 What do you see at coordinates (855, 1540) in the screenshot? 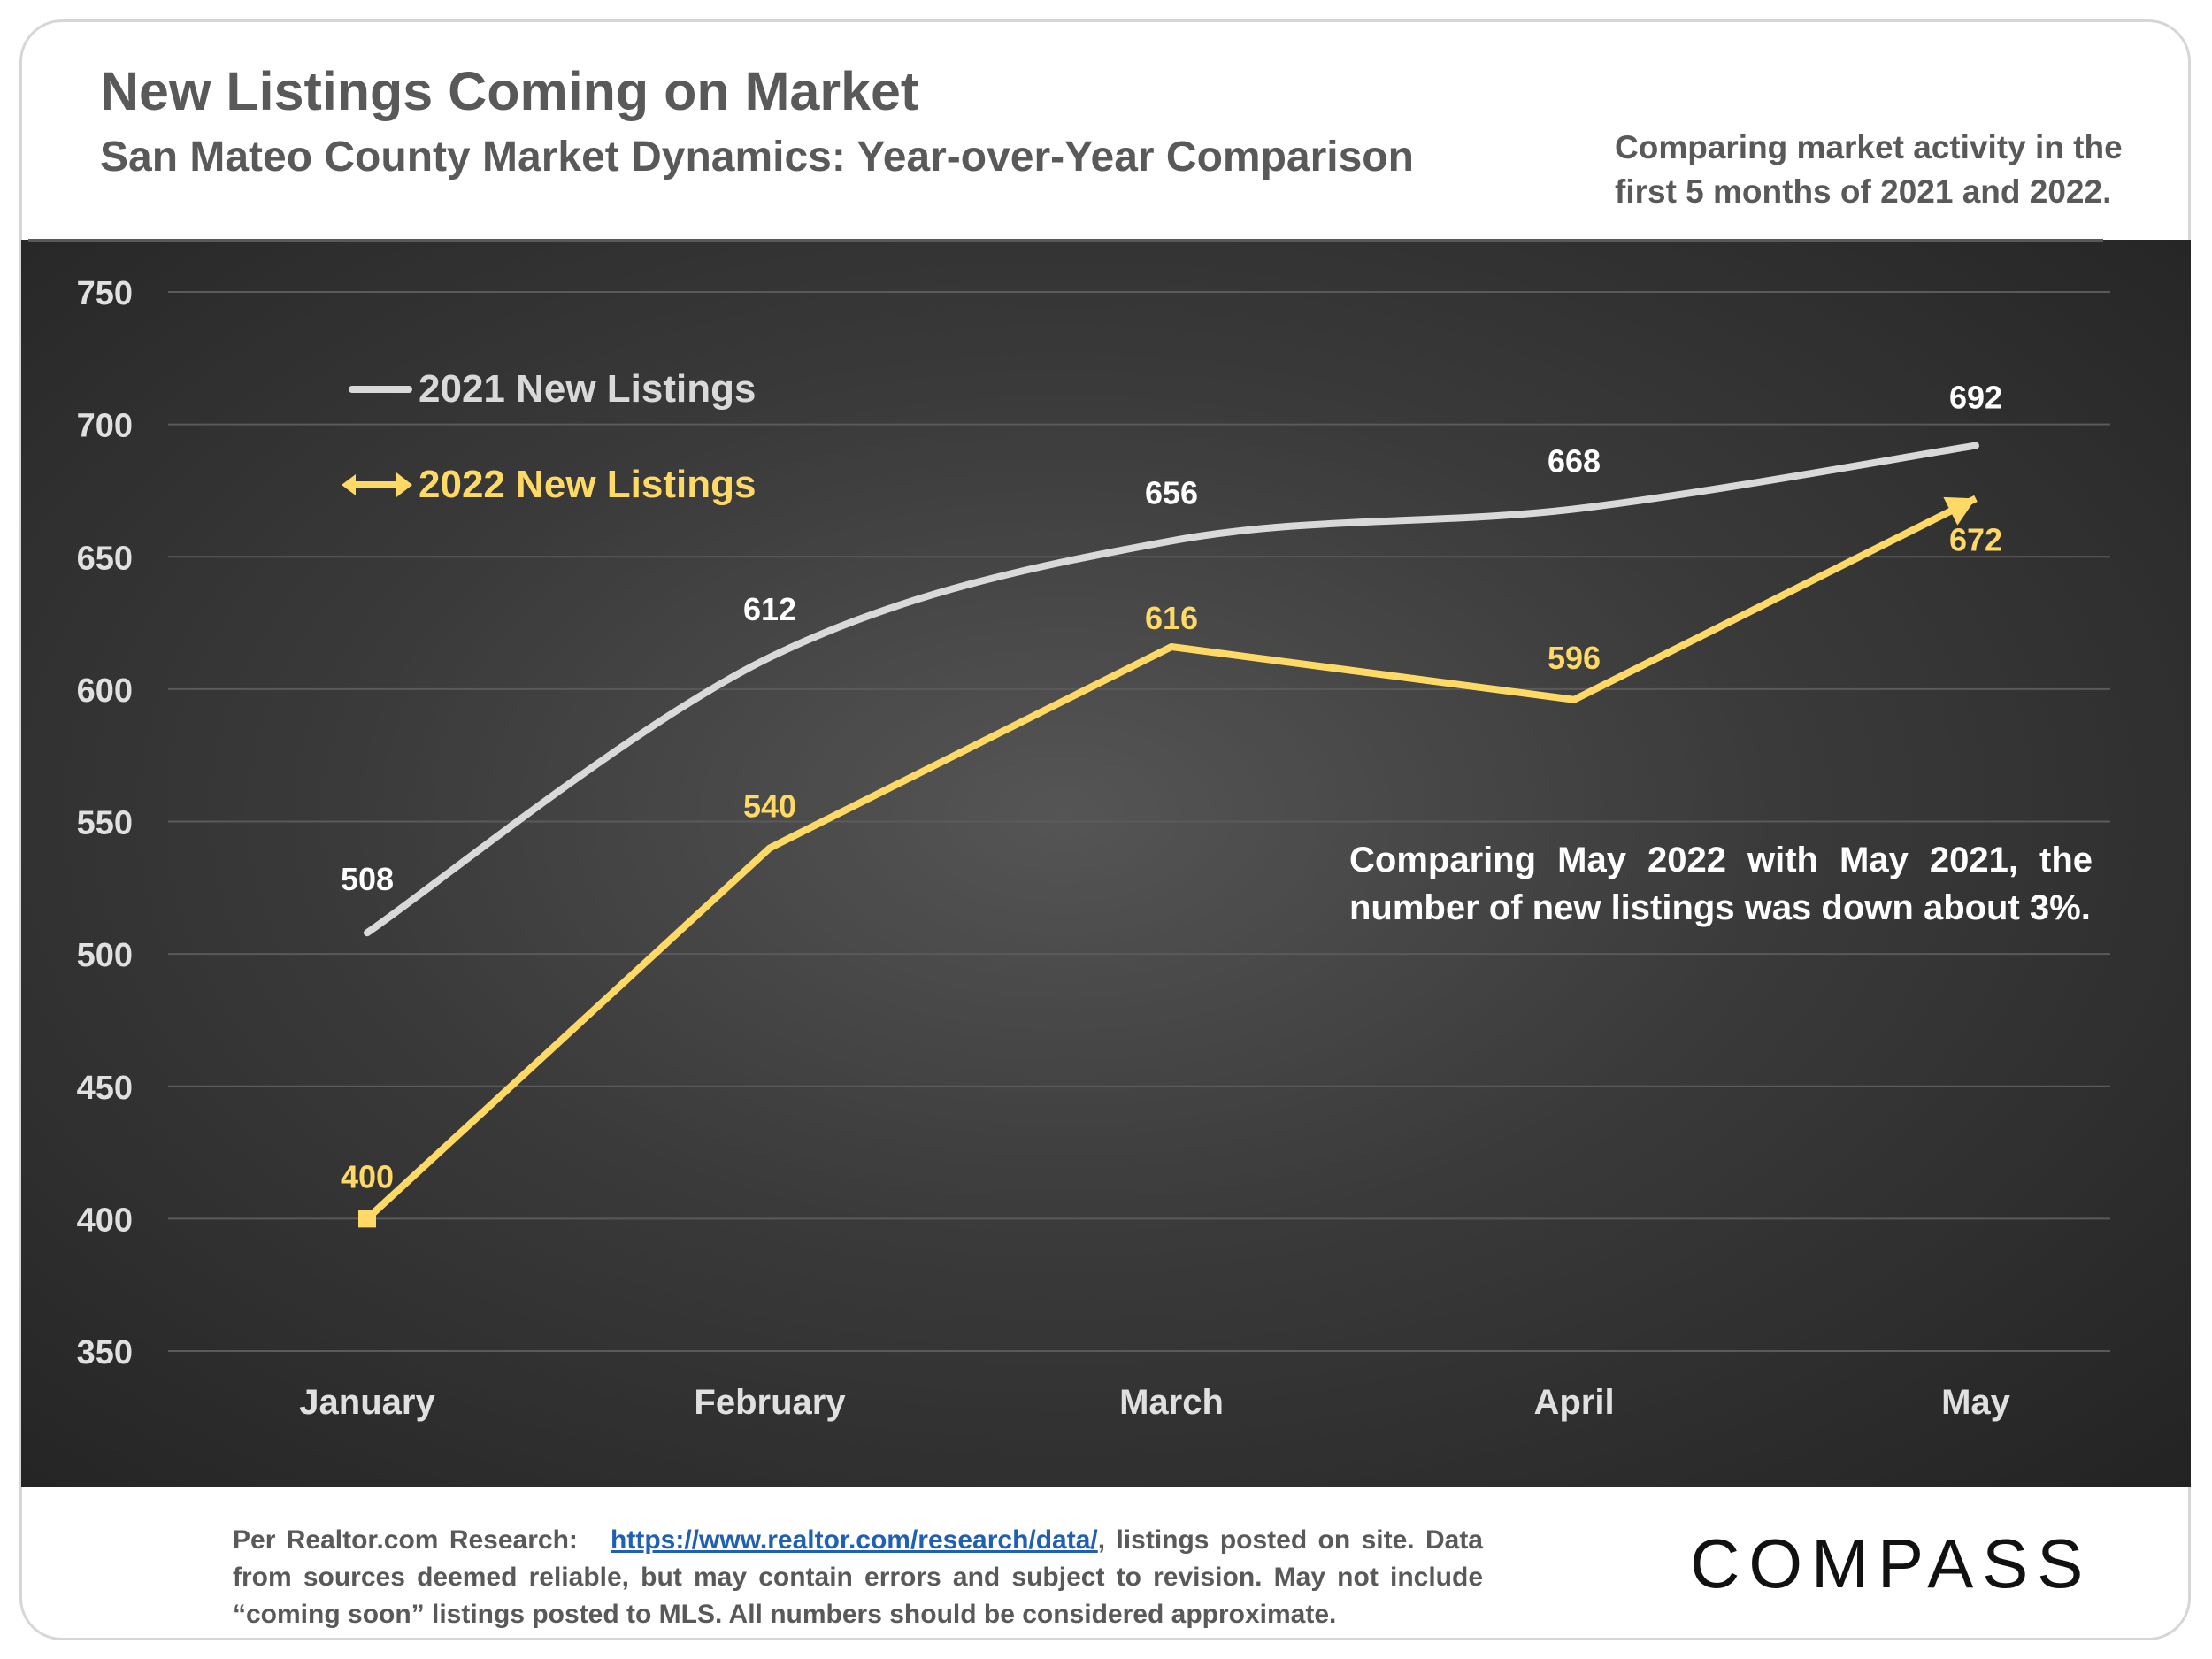
I see `source-link: https://www.realtor.com/research/data/` at bounding box center [855, 1540].